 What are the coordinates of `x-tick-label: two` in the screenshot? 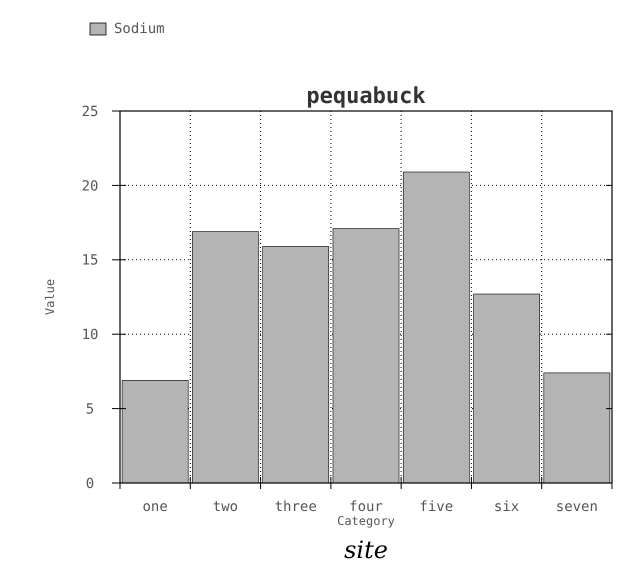 It's located at (225, 507).